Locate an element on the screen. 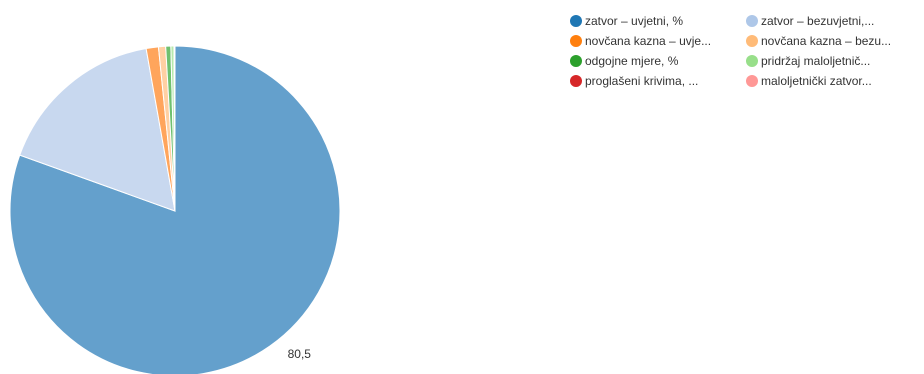  legend-item: odgojne mjere, % is located at coordinates (658, 61).